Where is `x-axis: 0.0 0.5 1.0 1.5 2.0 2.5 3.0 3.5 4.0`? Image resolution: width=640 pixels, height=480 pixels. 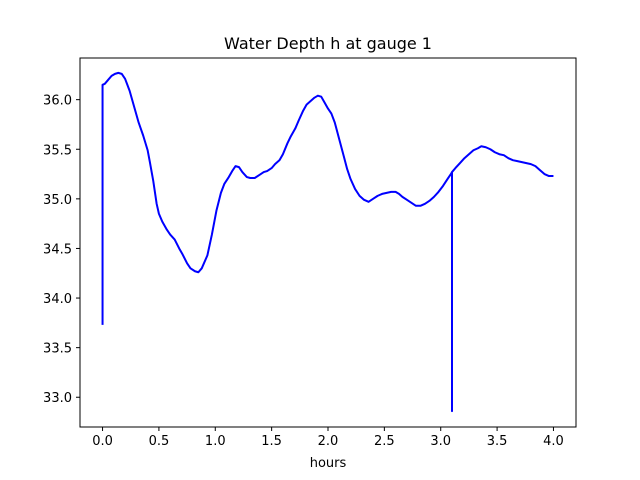
x-axis: 0.0 0.5 1.0 1.5 2.0 2.5 3.0 3.5 4.0 is located at coordinates (328, 438).